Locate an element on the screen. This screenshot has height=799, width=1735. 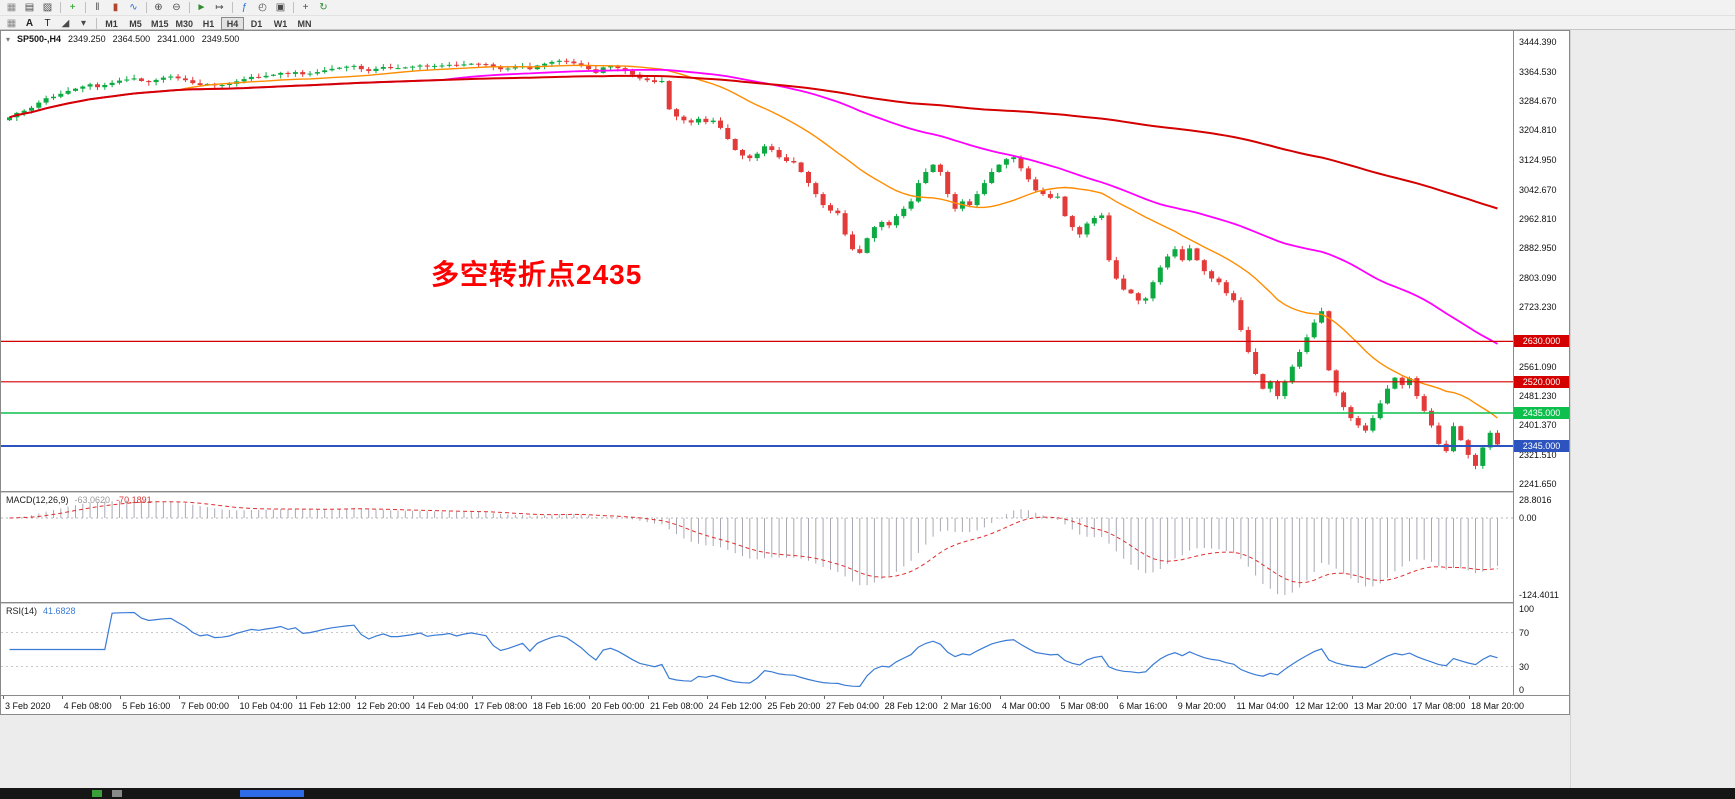
timeframe-button-mn: MN is located at coordinates (304, 23).